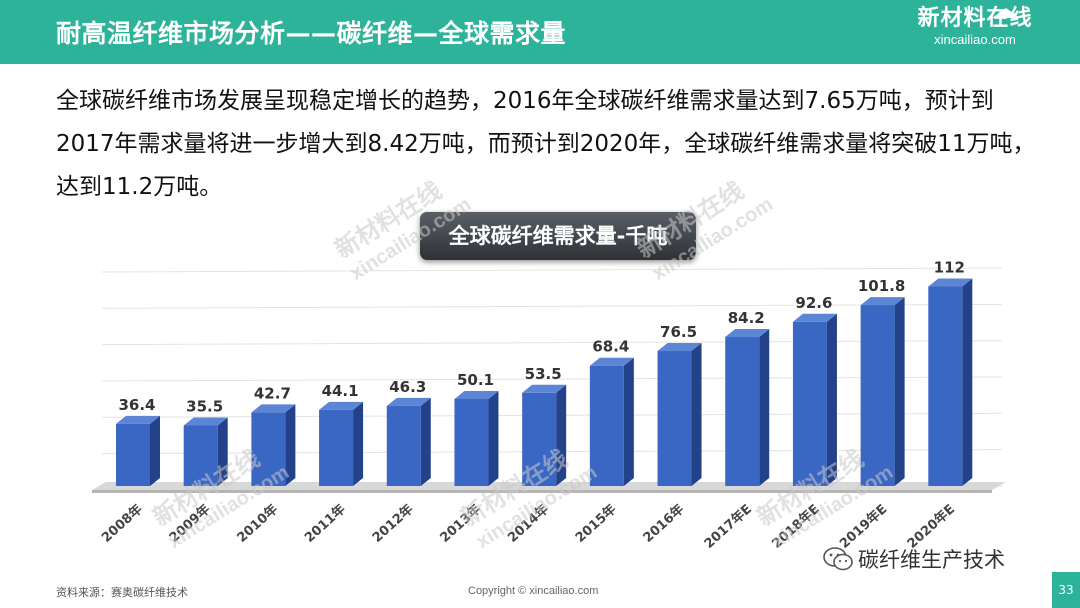 This screenshot has height=608, width=1080. I want to click on wechat-account: 碳纤维生产技术, so click(913, 559).